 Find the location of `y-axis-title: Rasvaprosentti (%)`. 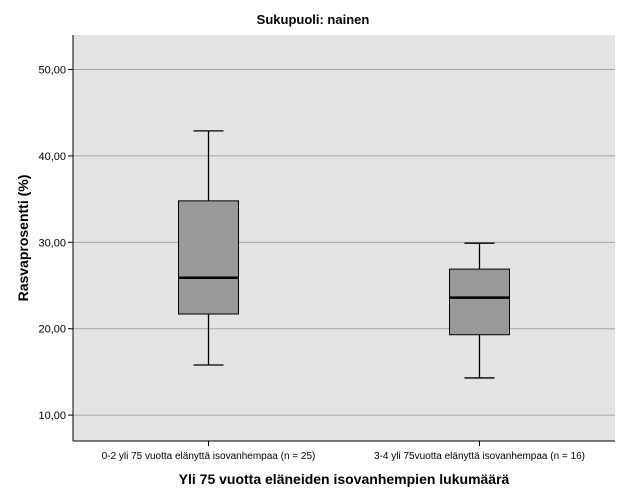

y-axis-title: Rasvaprosentti (%) is located at coordinates (23, 238).